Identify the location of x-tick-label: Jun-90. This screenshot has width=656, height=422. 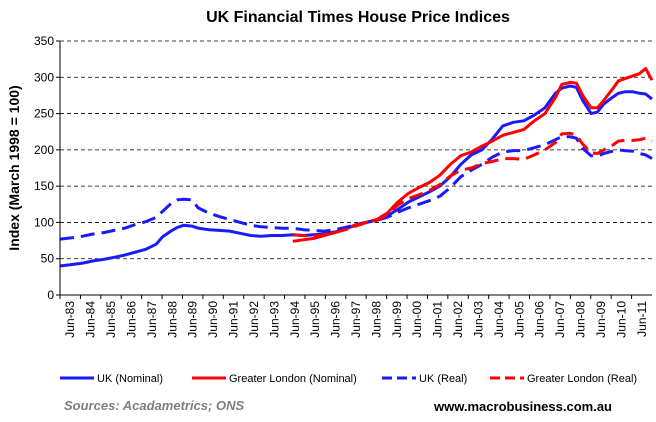
(213, 319).